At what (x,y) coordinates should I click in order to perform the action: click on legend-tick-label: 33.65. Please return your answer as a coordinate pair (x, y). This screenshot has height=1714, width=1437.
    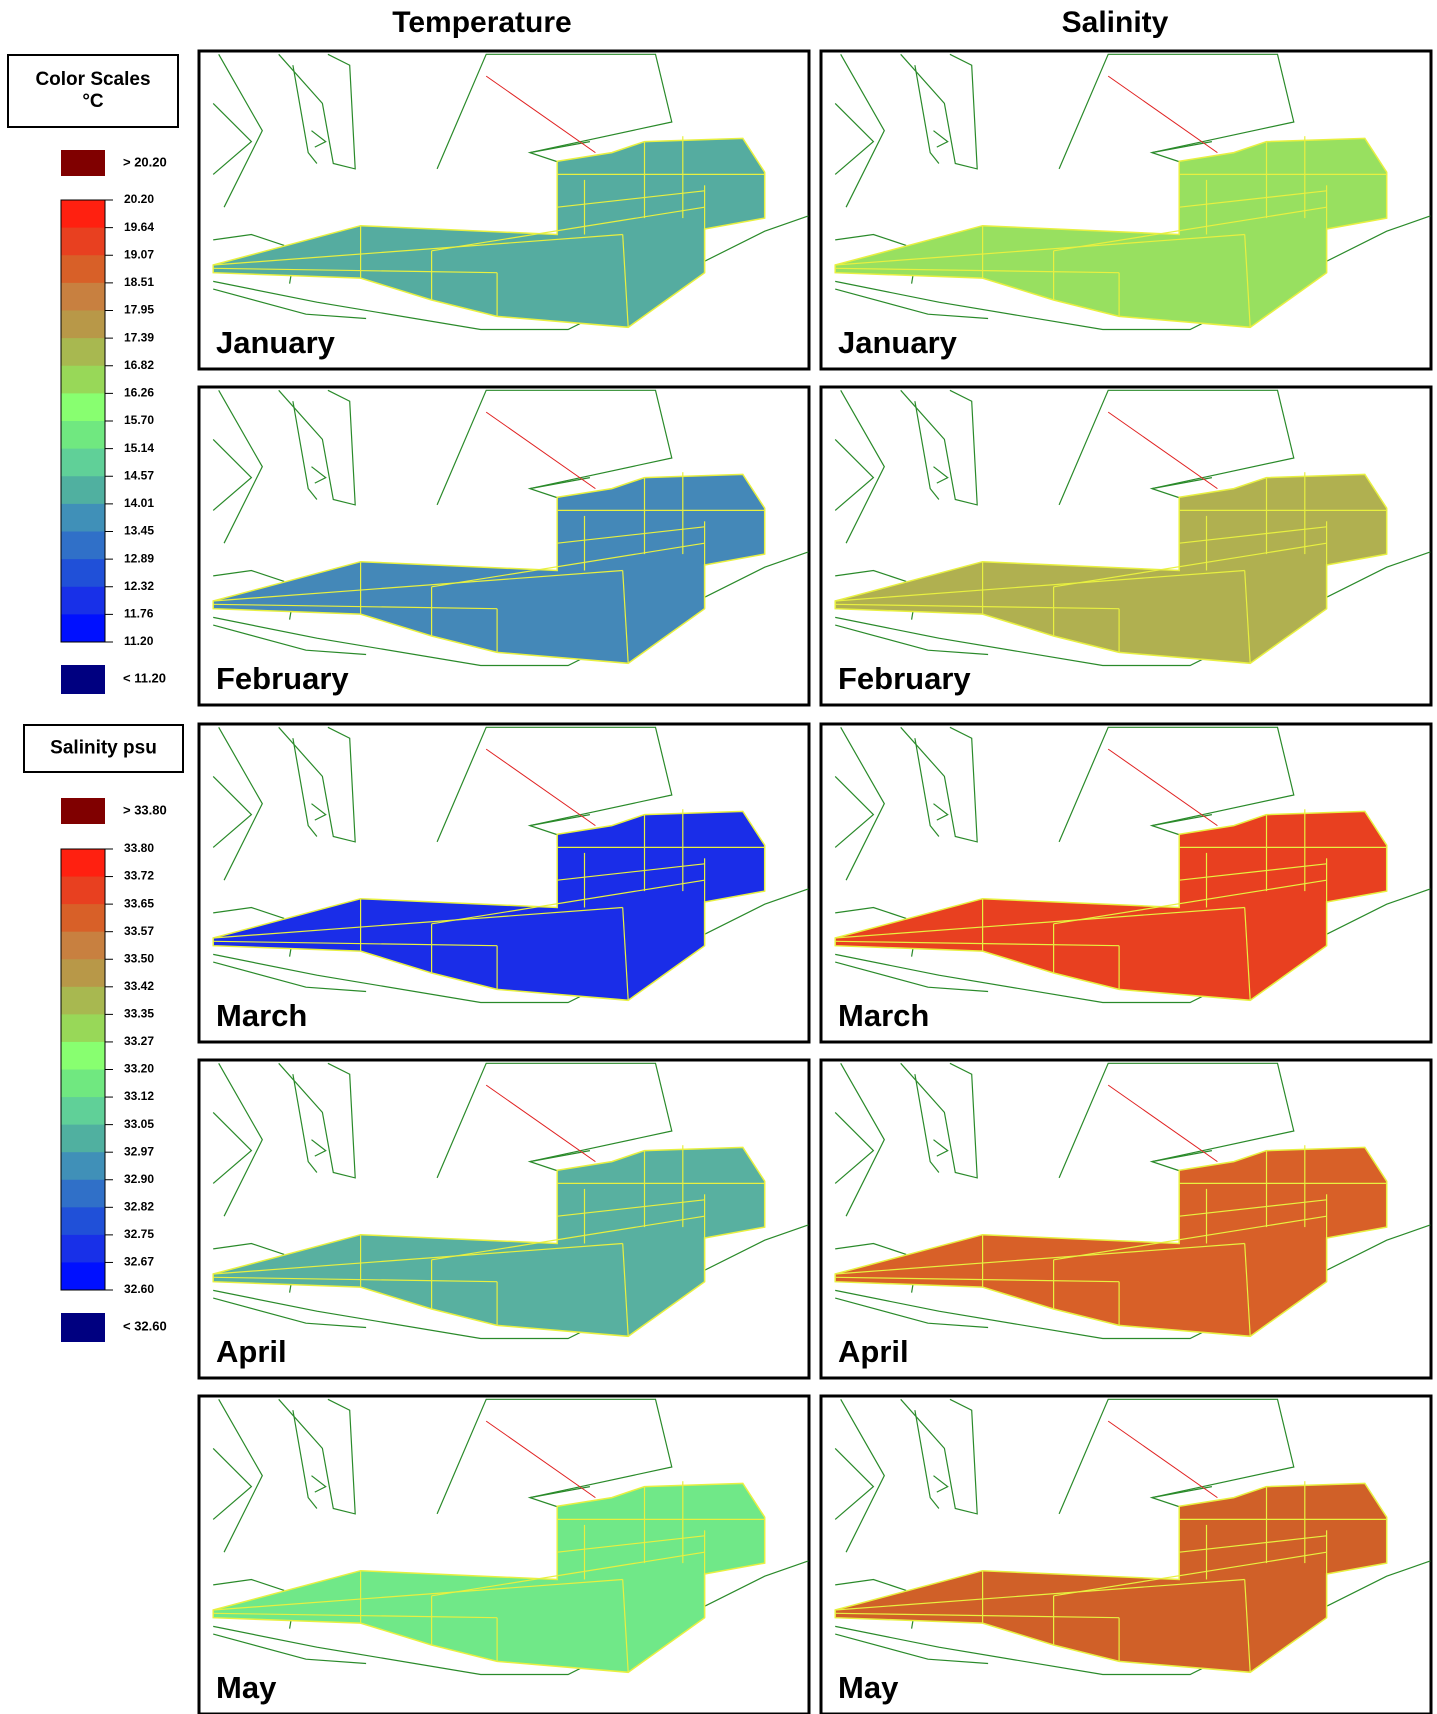
    Looking at the image, I should click on (139, 903).